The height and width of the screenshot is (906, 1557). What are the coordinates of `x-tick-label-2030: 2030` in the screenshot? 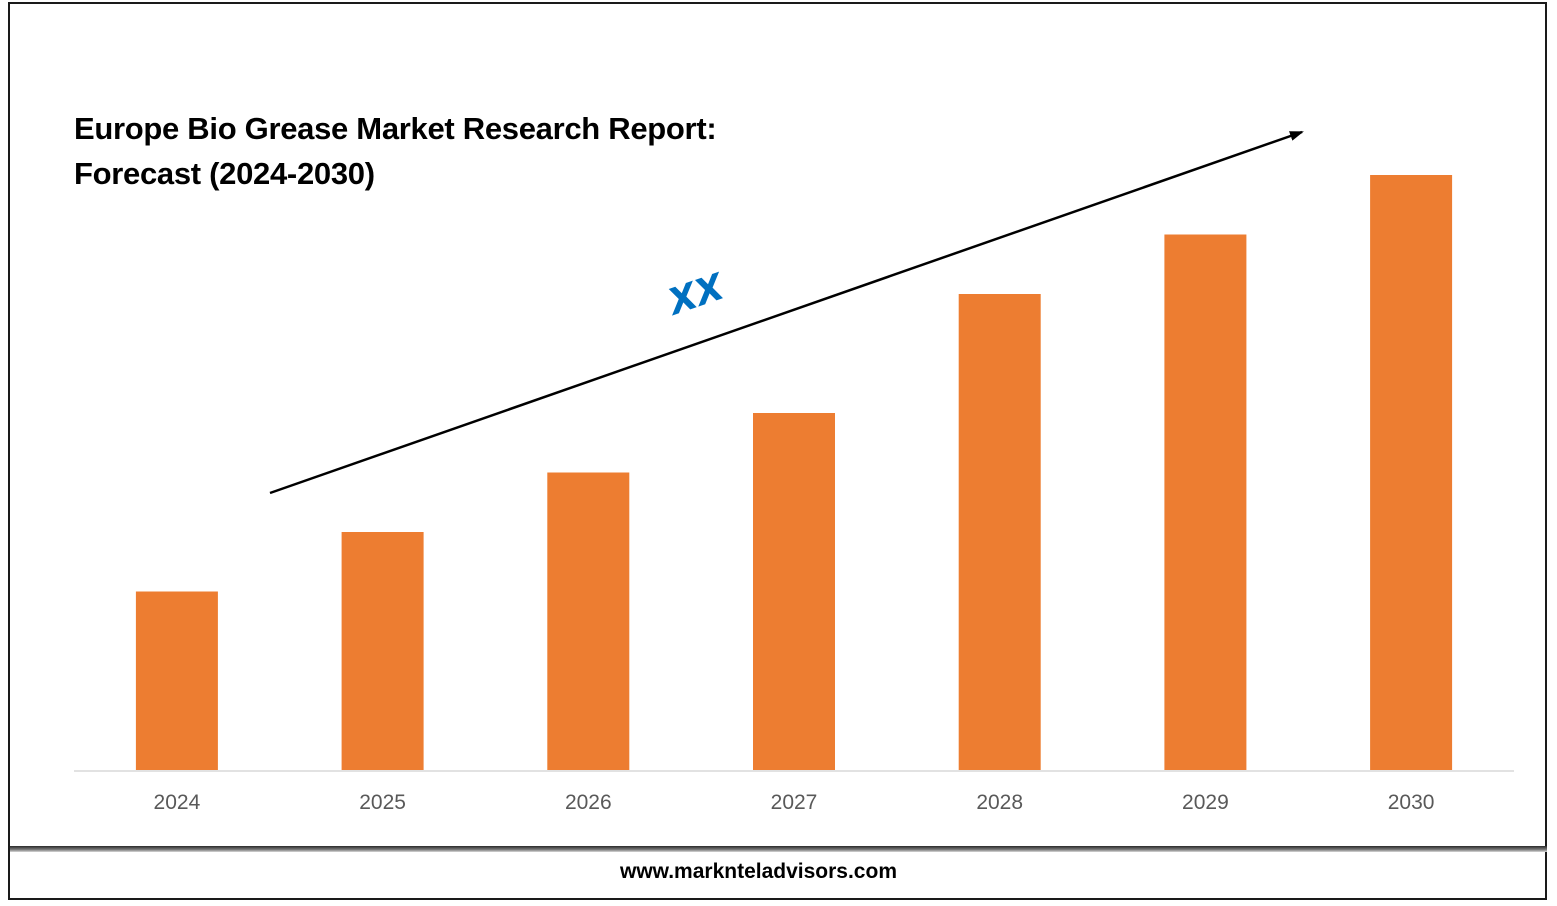 It's located at (1411, 802).